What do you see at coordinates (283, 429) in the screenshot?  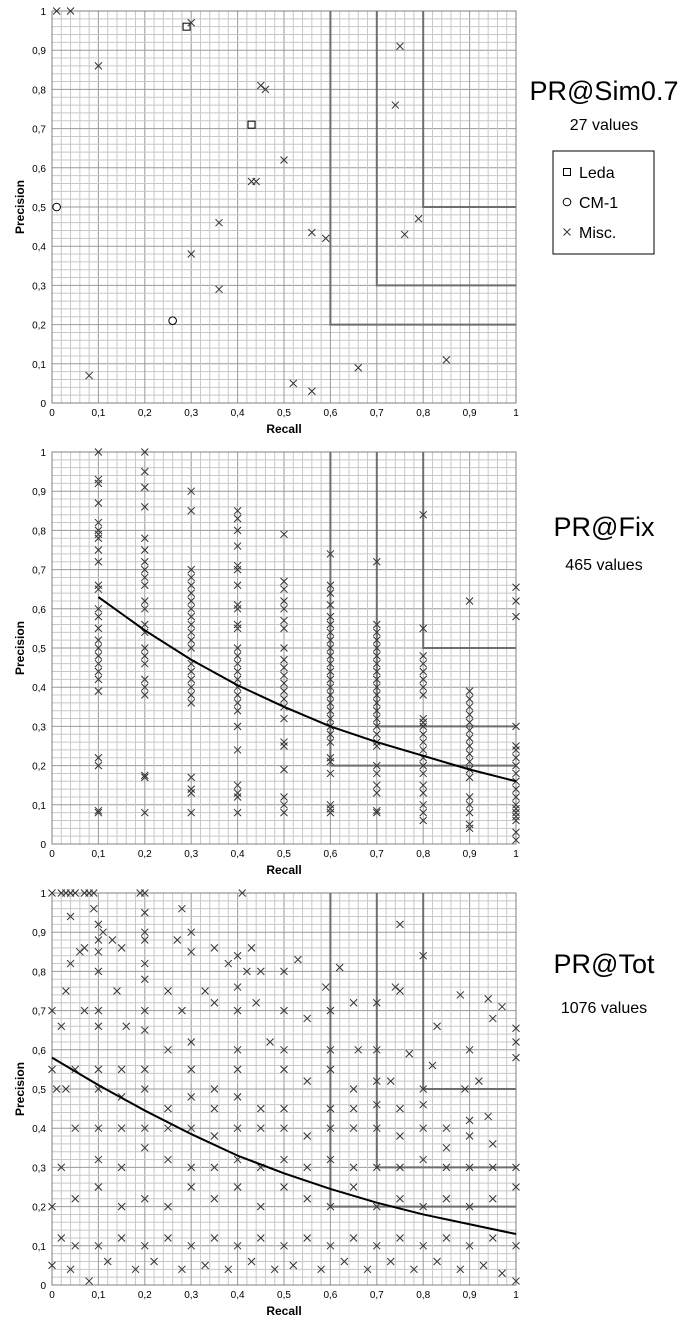 I see `x-axis-label: Recall` at bounding box center [283, 429].